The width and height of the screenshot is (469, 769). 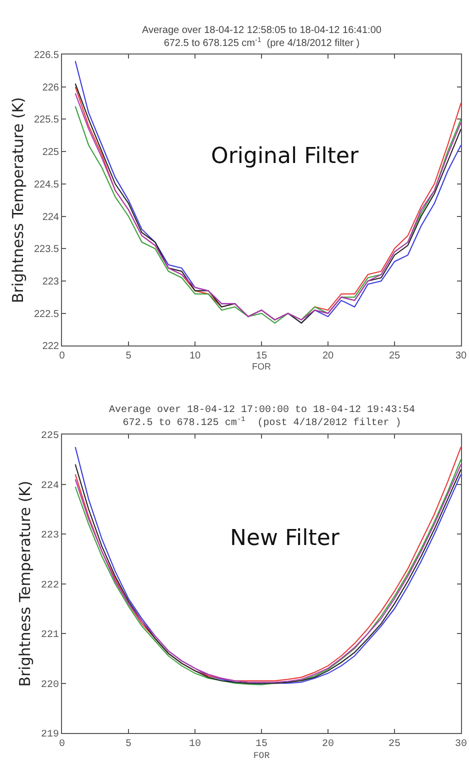 What do you see at coordinates (262, 30) in the screenshot?
I see `chart-title: Average over 18-04-12 12:58:05 to 18-04-12 16:41:00` at bounding box center [262, 30].